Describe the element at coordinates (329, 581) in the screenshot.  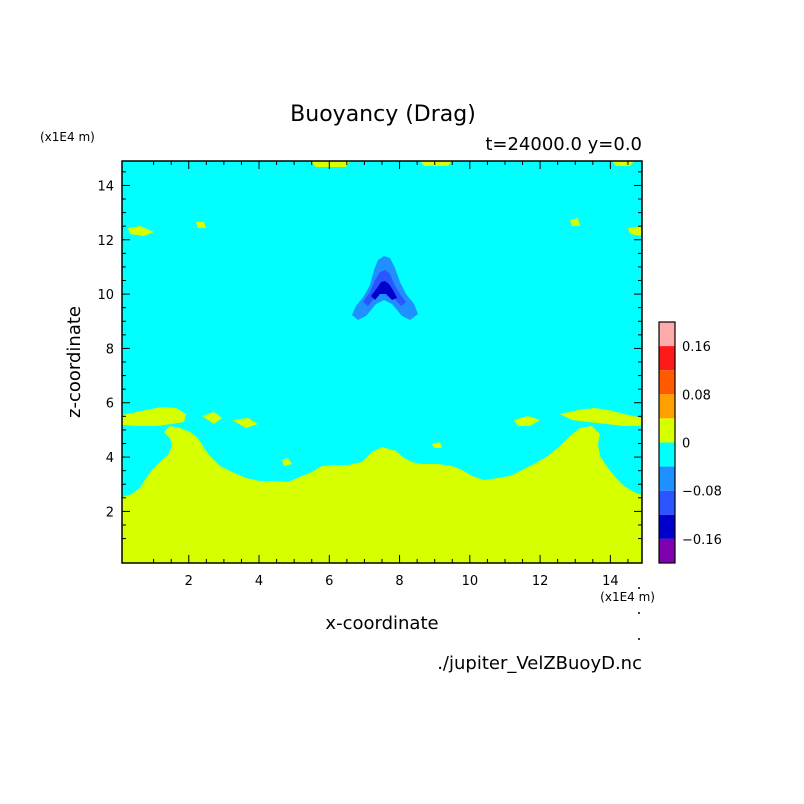
I see `x-tick-label: 6` at that location.